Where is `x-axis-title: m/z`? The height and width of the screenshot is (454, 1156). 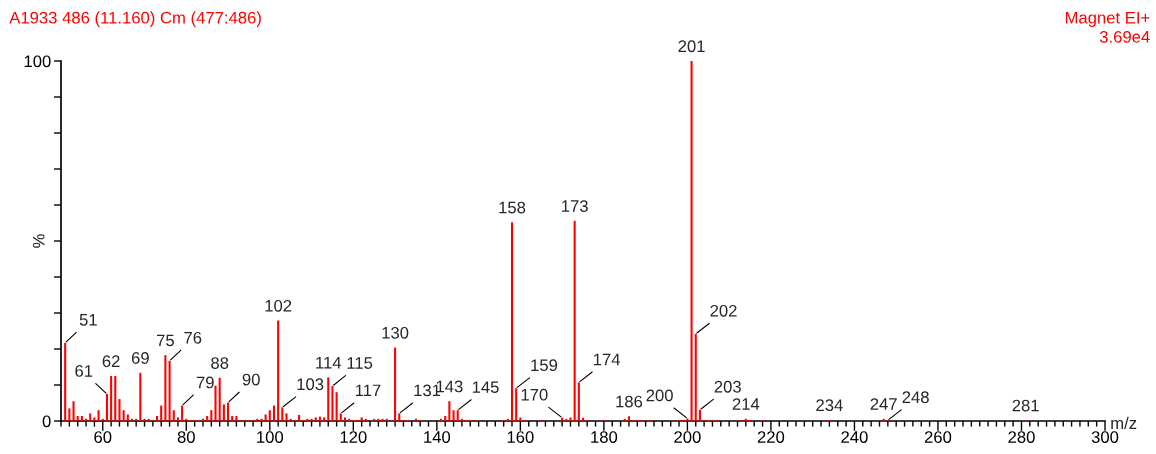
x-axis-title: m/z is located at coordinates (1124, 423).